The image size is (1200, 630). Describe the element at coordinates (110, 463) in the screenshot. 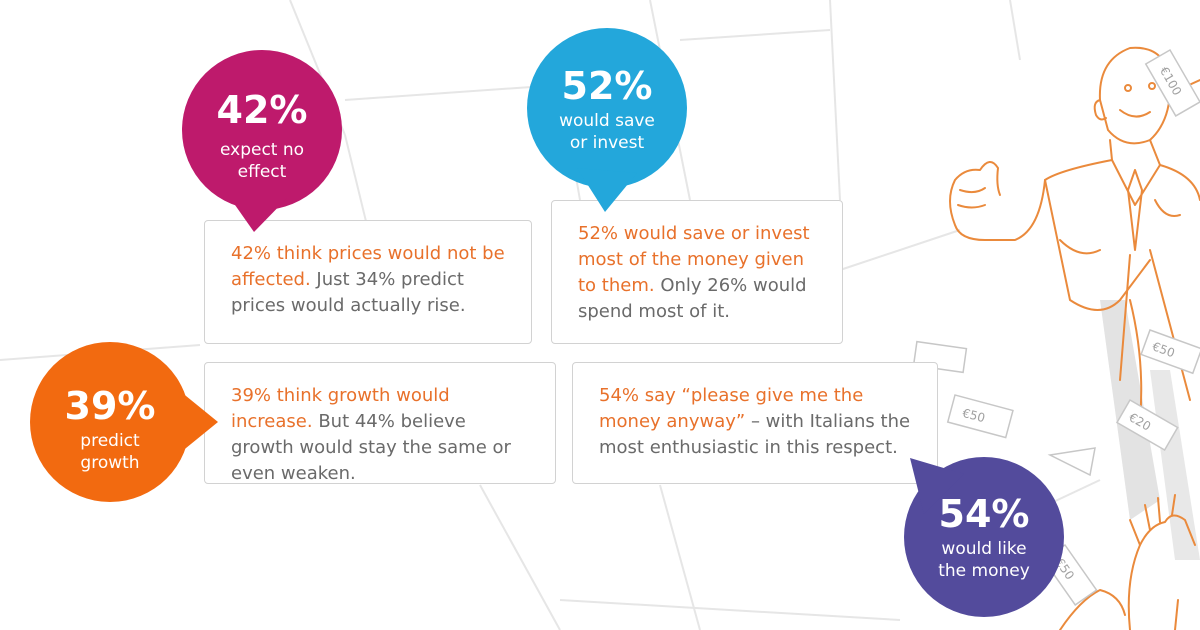

I see `bubble-caption-line2: growth` at that location.